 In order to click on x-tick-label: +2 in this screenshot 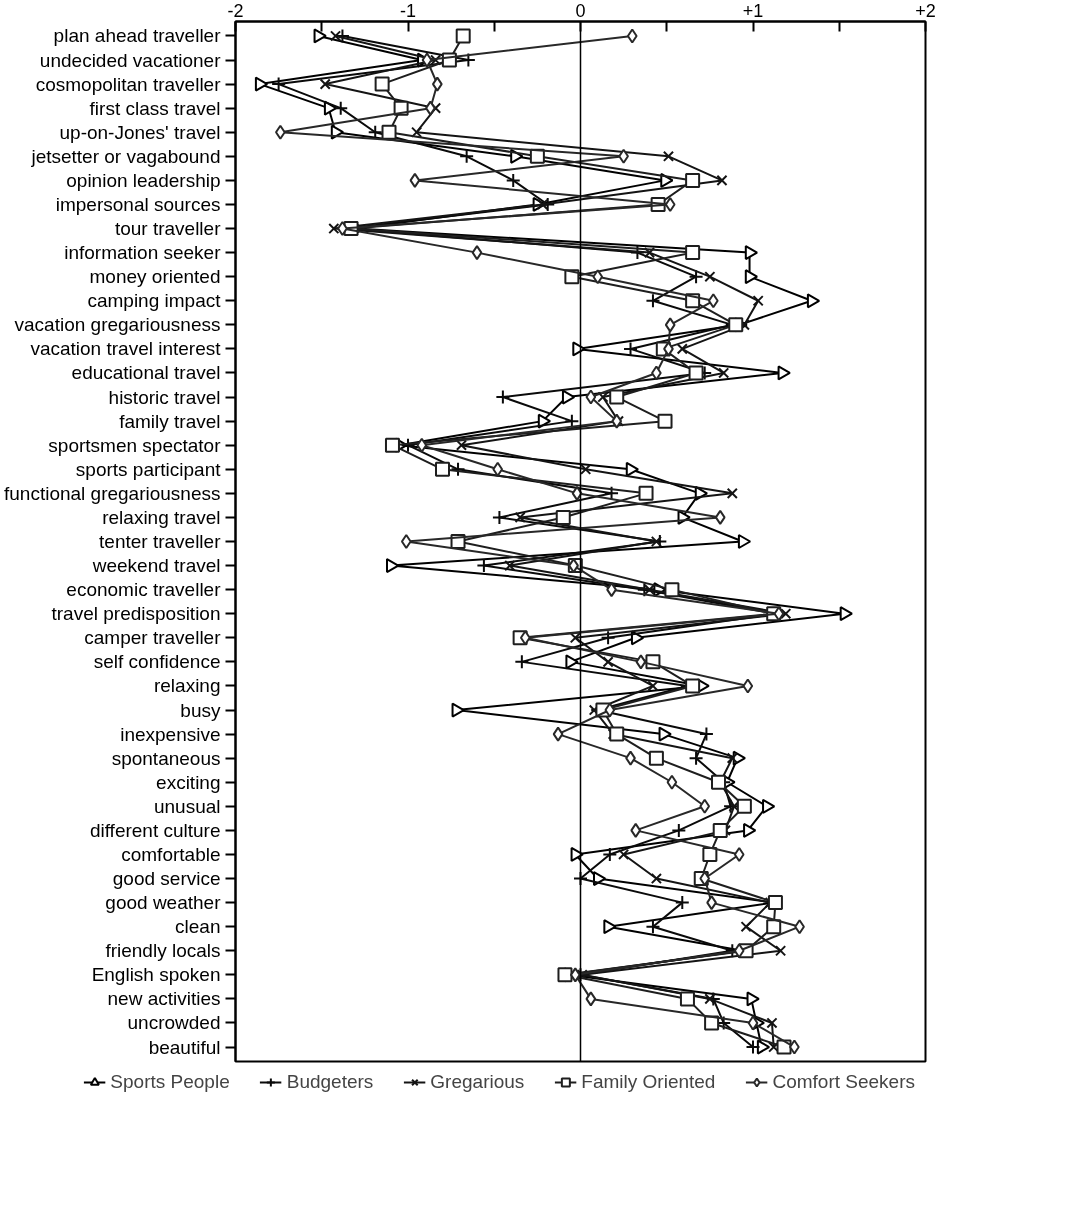, I will do `click(925, 10)`.